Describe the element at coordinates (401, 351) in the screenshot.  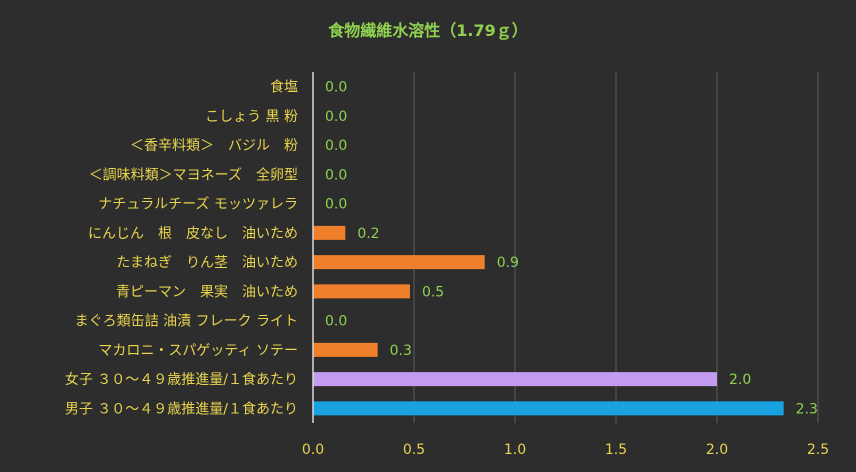
I see `data-label: 0.3` at that location.